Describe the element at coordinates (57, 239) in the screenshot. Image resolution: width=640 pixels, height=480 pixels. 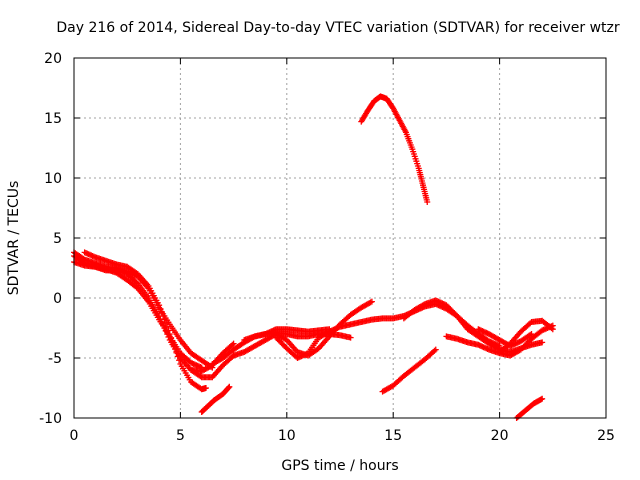
I see `y-tick-label: 5` at that location.